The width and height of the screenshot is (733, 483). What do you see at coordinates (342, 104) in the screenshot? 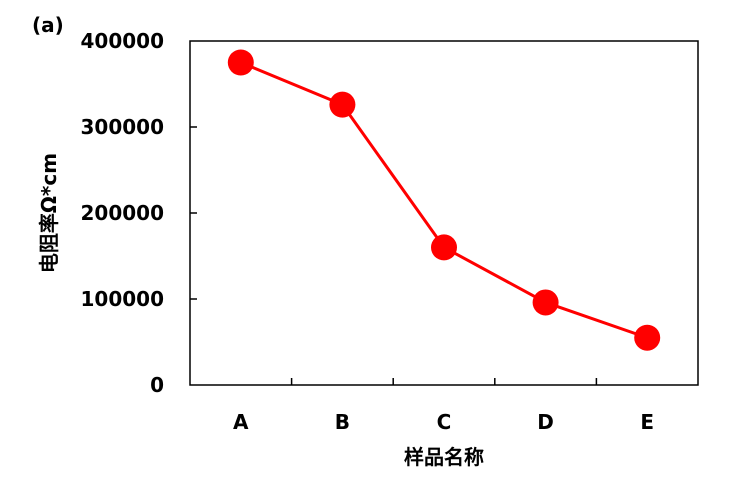
I see `data-point-B` at bounding box center [342, 104].